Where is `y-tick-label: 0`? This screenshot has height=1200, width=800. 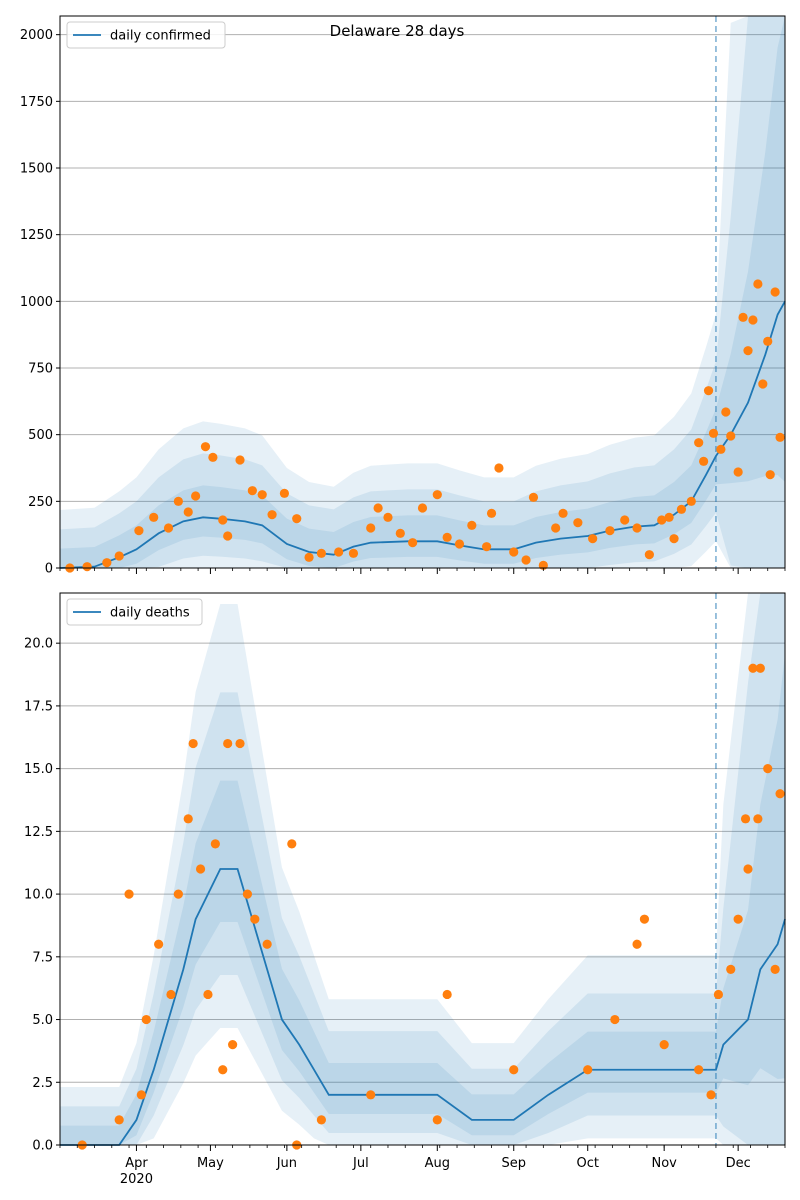 y-tick-label: 0 is located at coordinates (49, 569).